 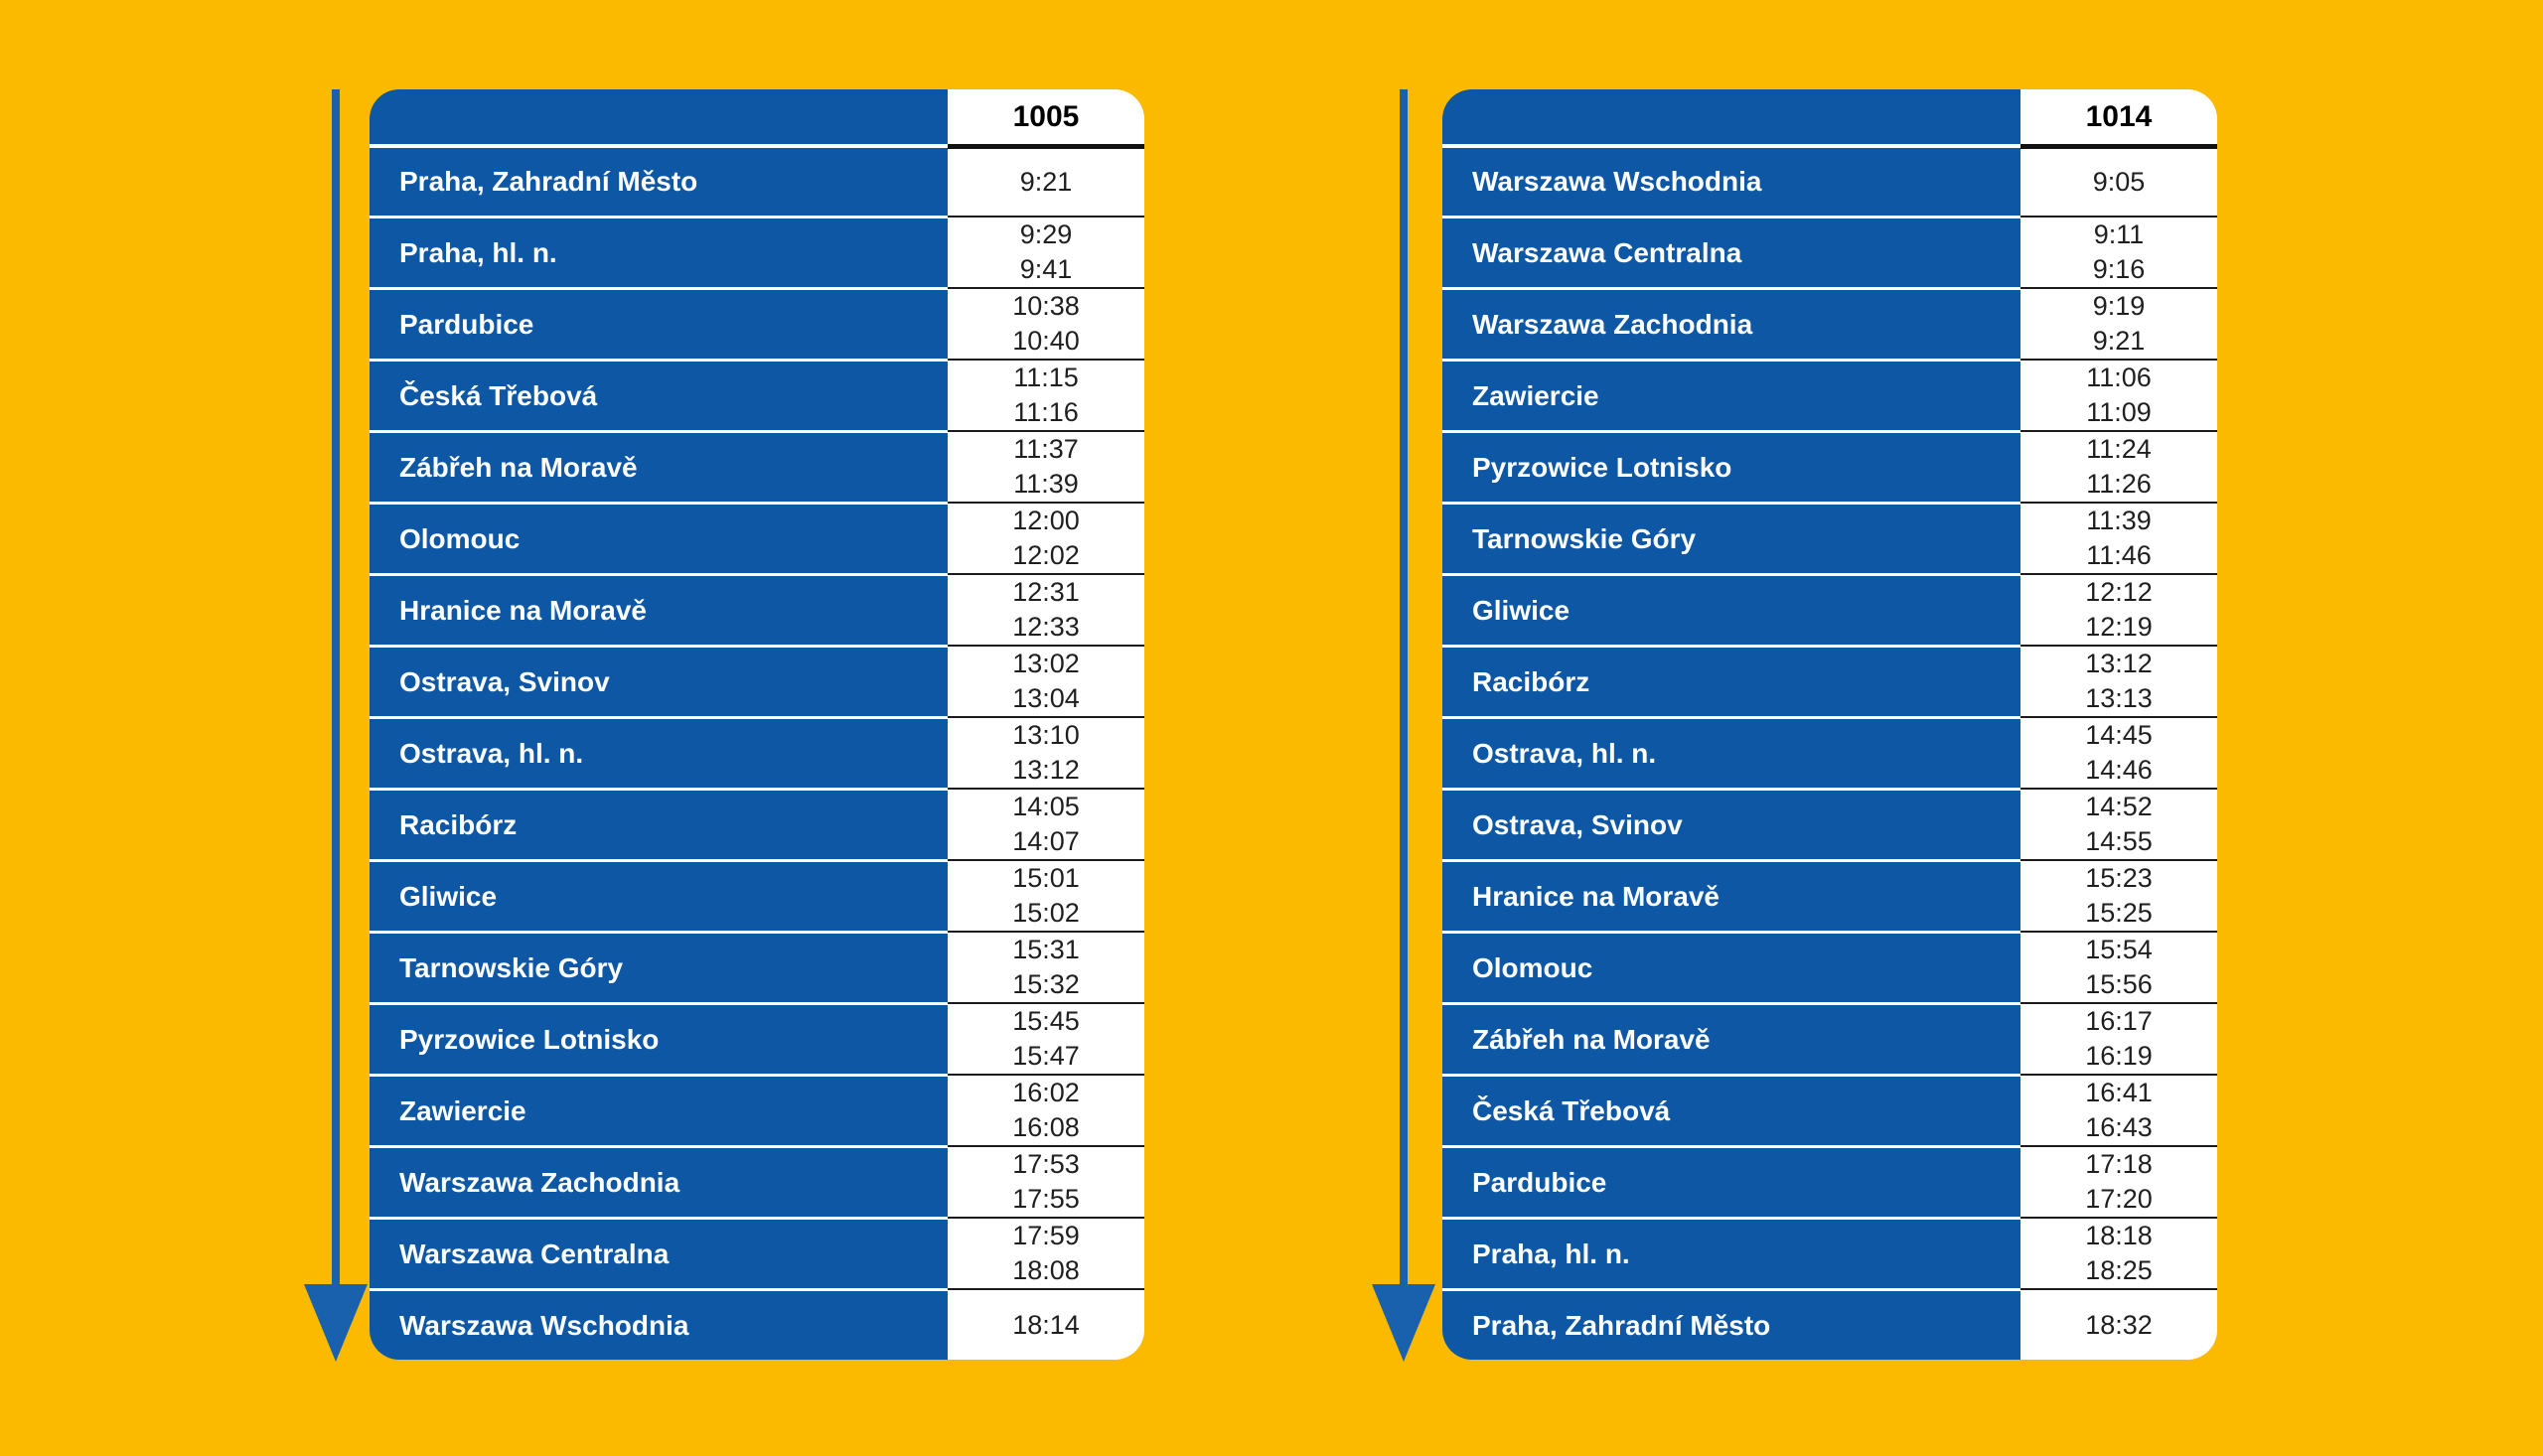 I want to click on table-row: Gliwice 12:12 12:19, so click(x=1829, y=609).